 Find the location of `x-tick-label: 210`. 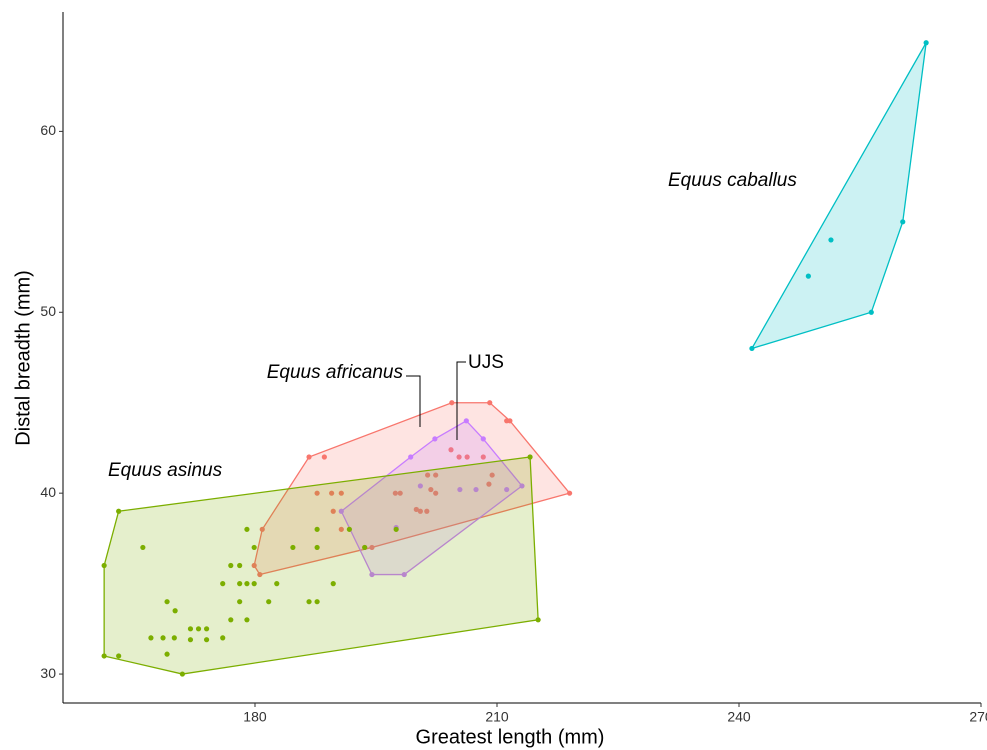

x-tick-label: 210 is located at coordinates (497, 717).